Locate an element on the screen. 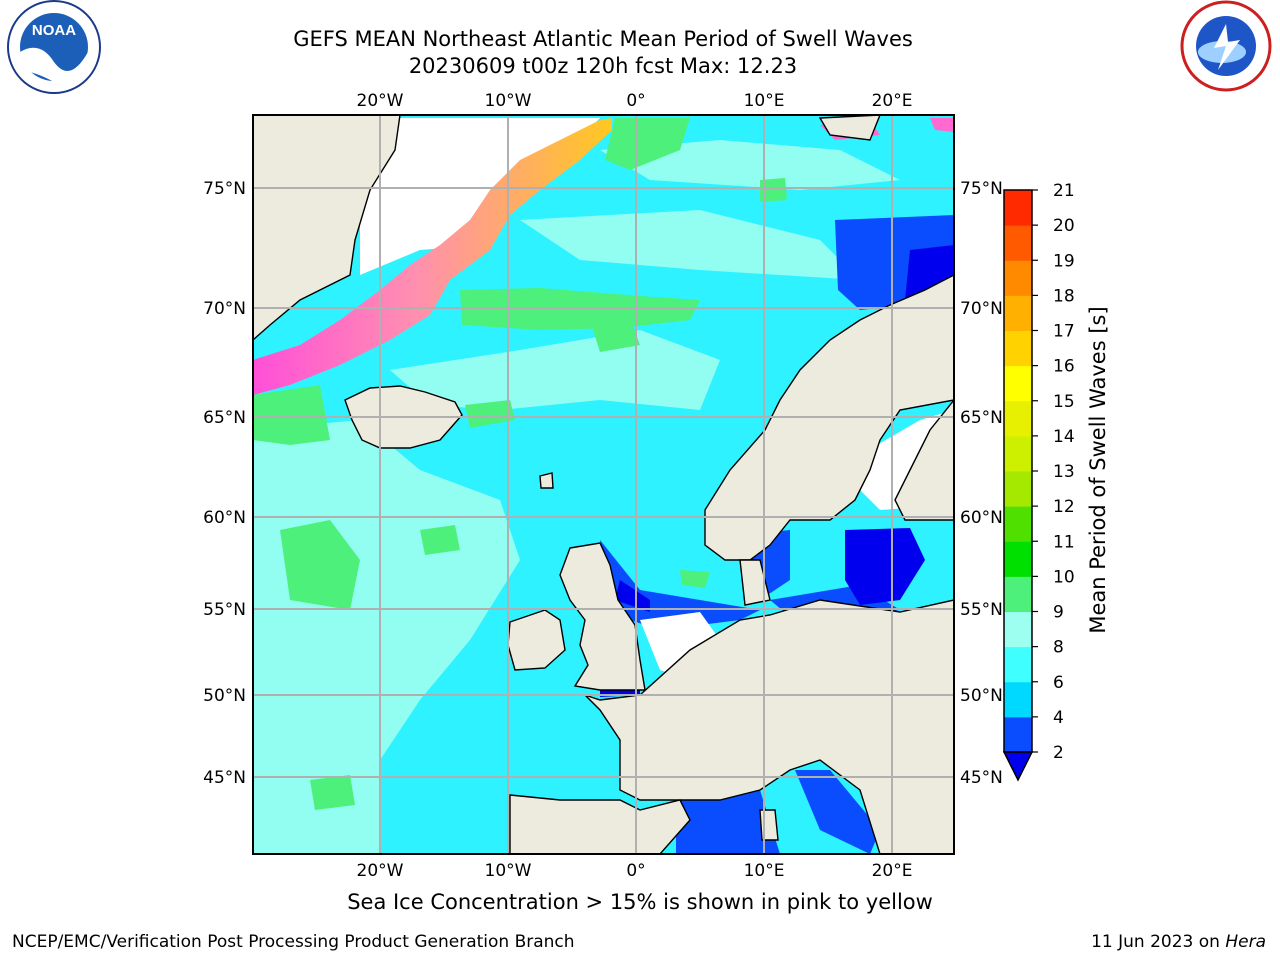 Image resolution: width=1280 pixels, height=960 pixels. colorbar-tick-label: 10 is located at coordinates (1064, 577).